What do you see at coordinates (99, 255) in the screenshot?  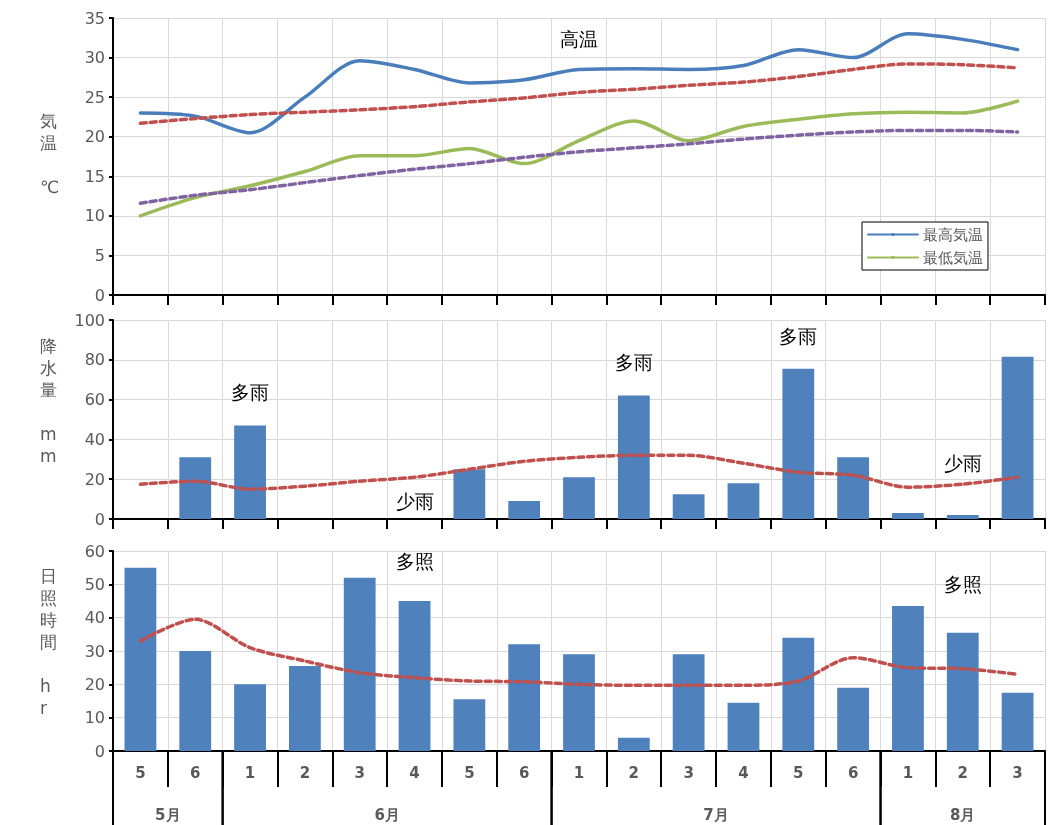 I see `y-tick-label: 5` at bounding box center [99, 255].